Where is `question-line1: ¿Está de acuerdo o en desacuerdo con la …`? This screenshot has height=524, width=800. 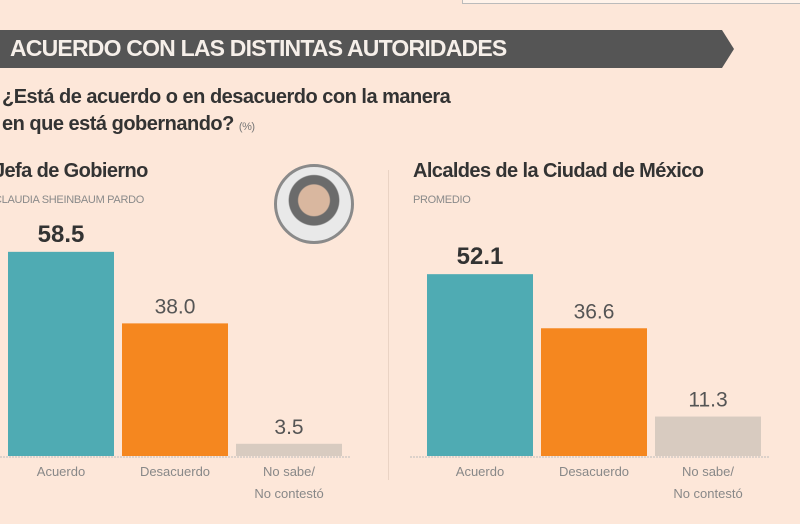
question-line1: ¿Está de acuerdo o en desacuerdo con la … is located at coordinates (226, 97).